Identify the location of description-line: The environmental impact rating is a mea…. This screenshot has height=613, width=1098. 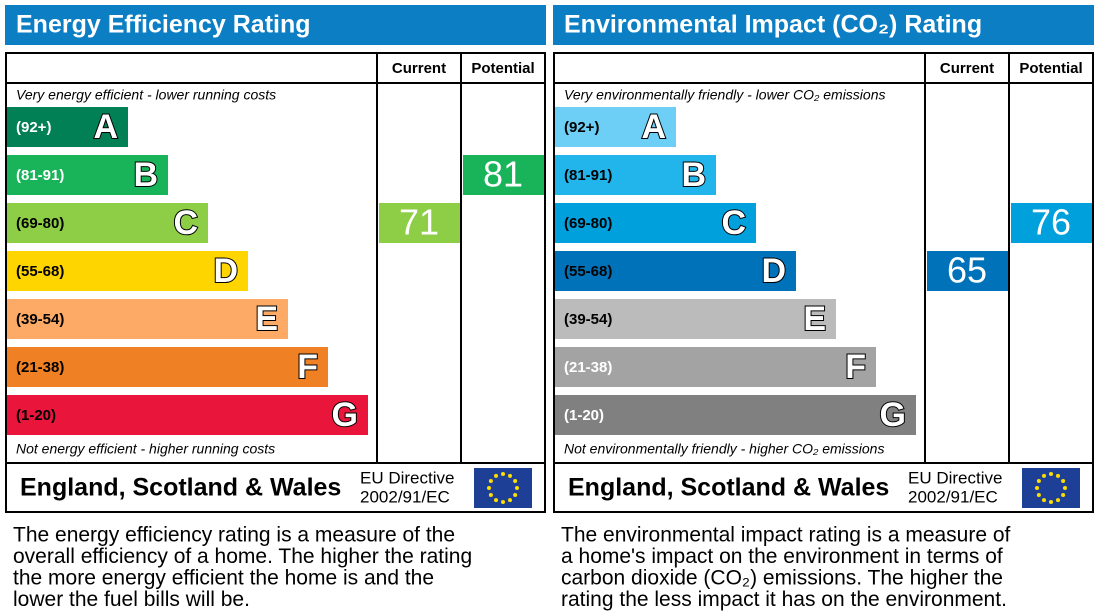
(786, 535).